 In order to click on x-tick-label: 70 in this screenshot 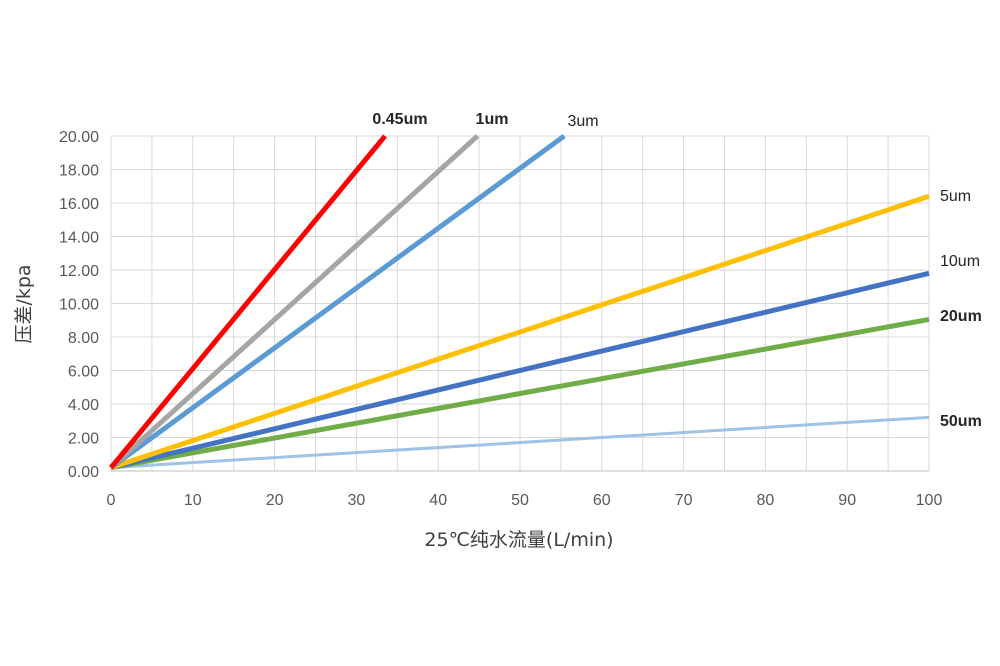, I will do `click(684, 500)`.